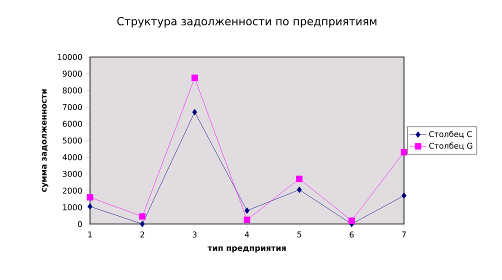 The image size is (502, 280). I want to click on chart-title: Структура задолженности по предприятиям, so click(246, 22).